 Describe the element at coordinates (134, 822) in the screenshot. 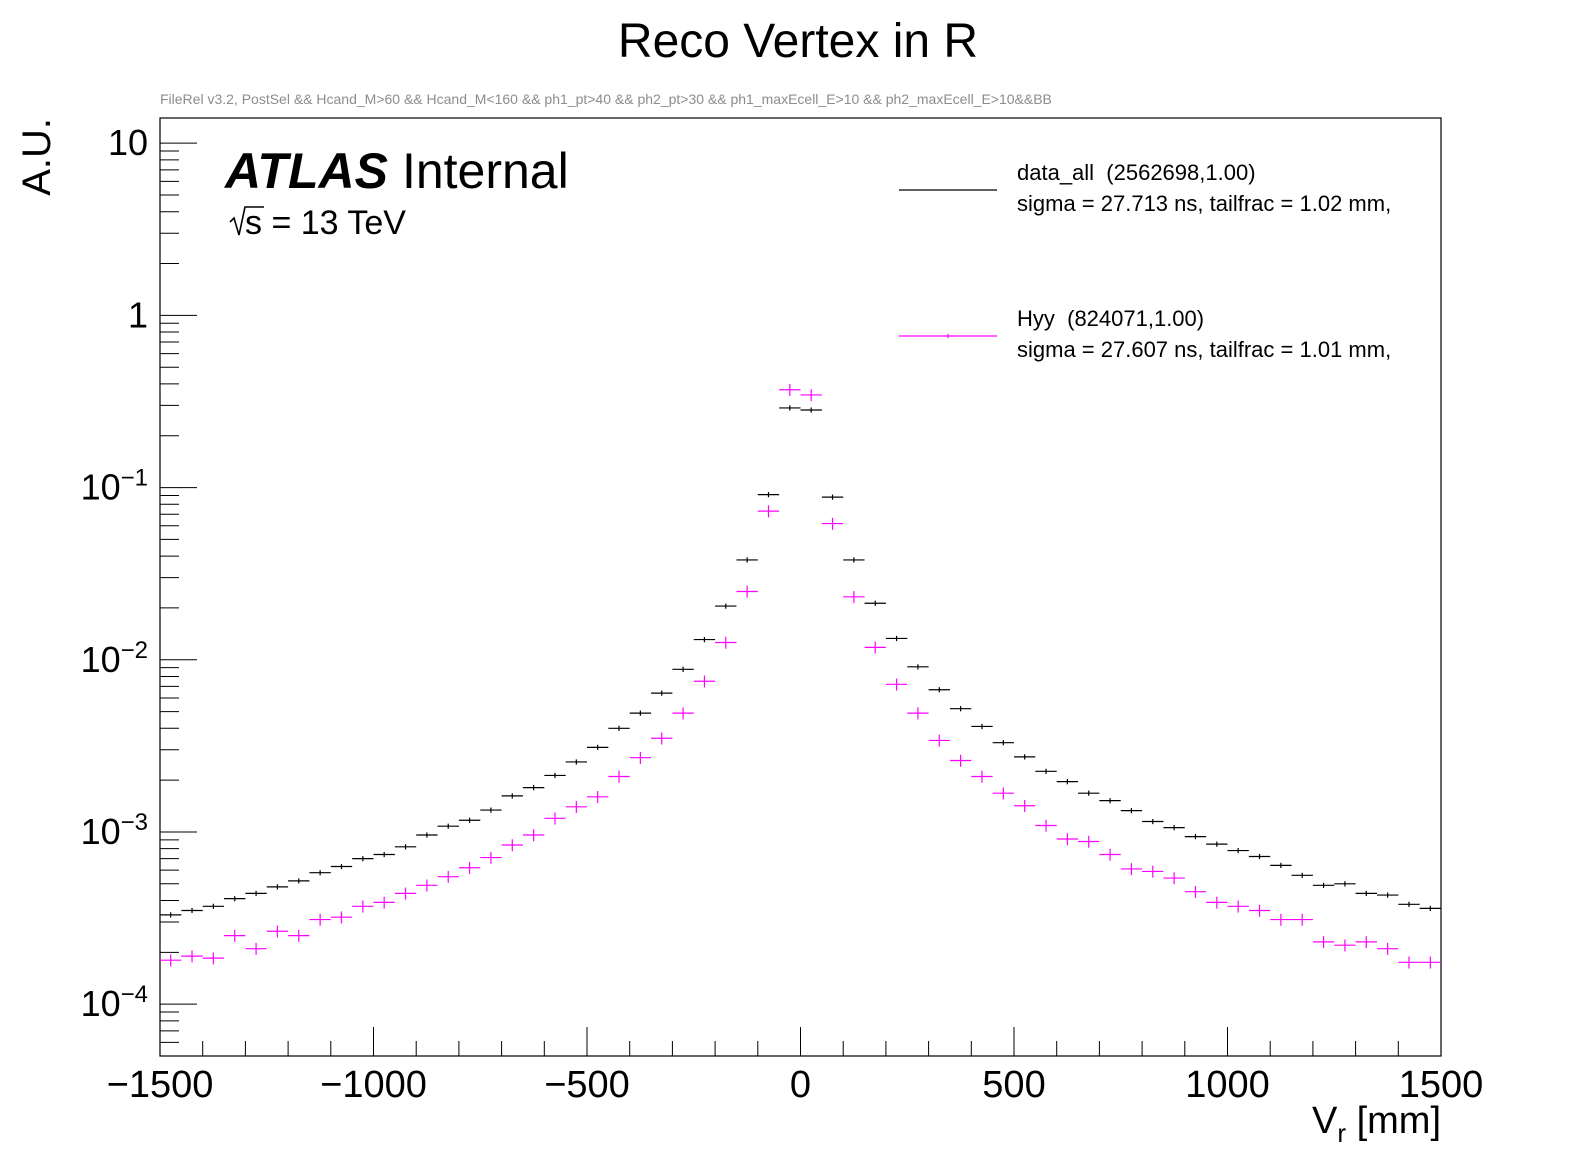

I see `y-tick-label-exponent: −3` at that location.